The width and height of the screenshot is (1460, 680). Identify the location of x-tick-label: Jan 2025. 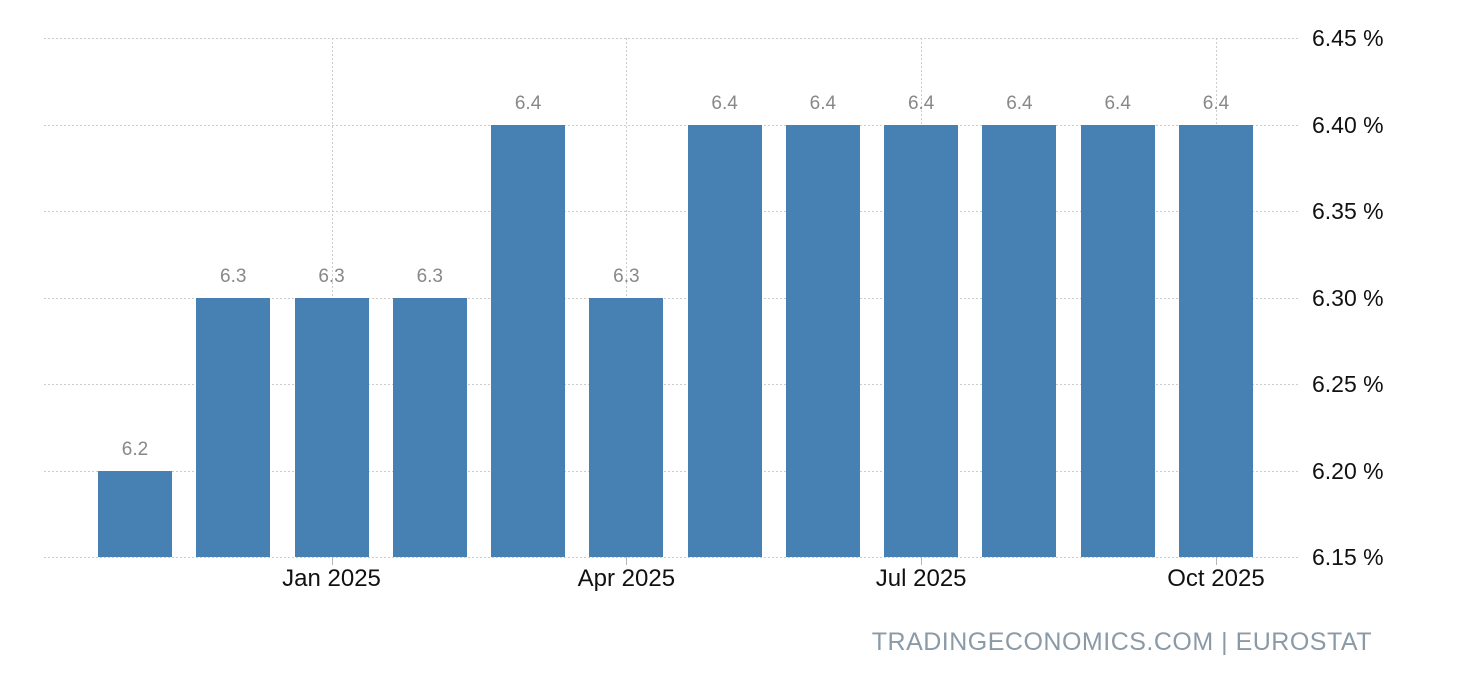
(331, 578).